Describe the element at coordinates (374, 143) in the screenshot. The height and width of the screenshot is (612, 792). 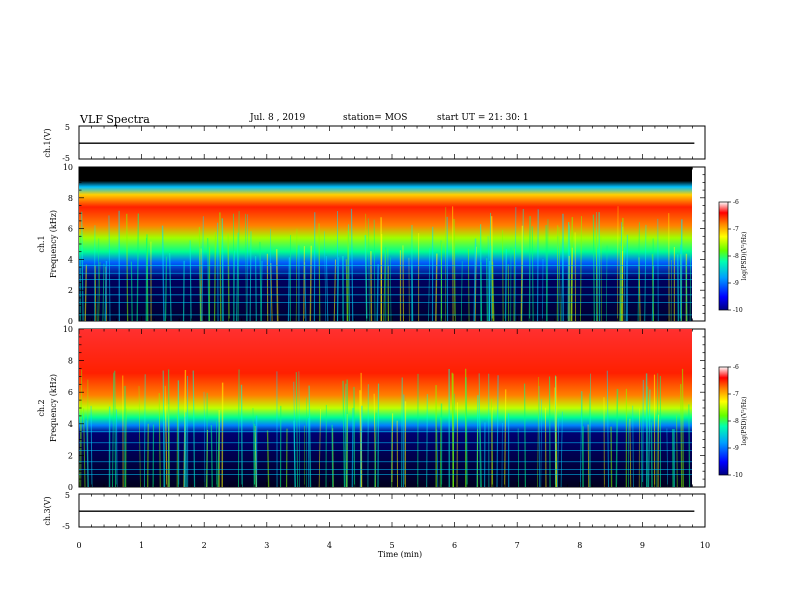
I see `ch1-waveform-panel: 5 -5 ch.1(V)` at that location.